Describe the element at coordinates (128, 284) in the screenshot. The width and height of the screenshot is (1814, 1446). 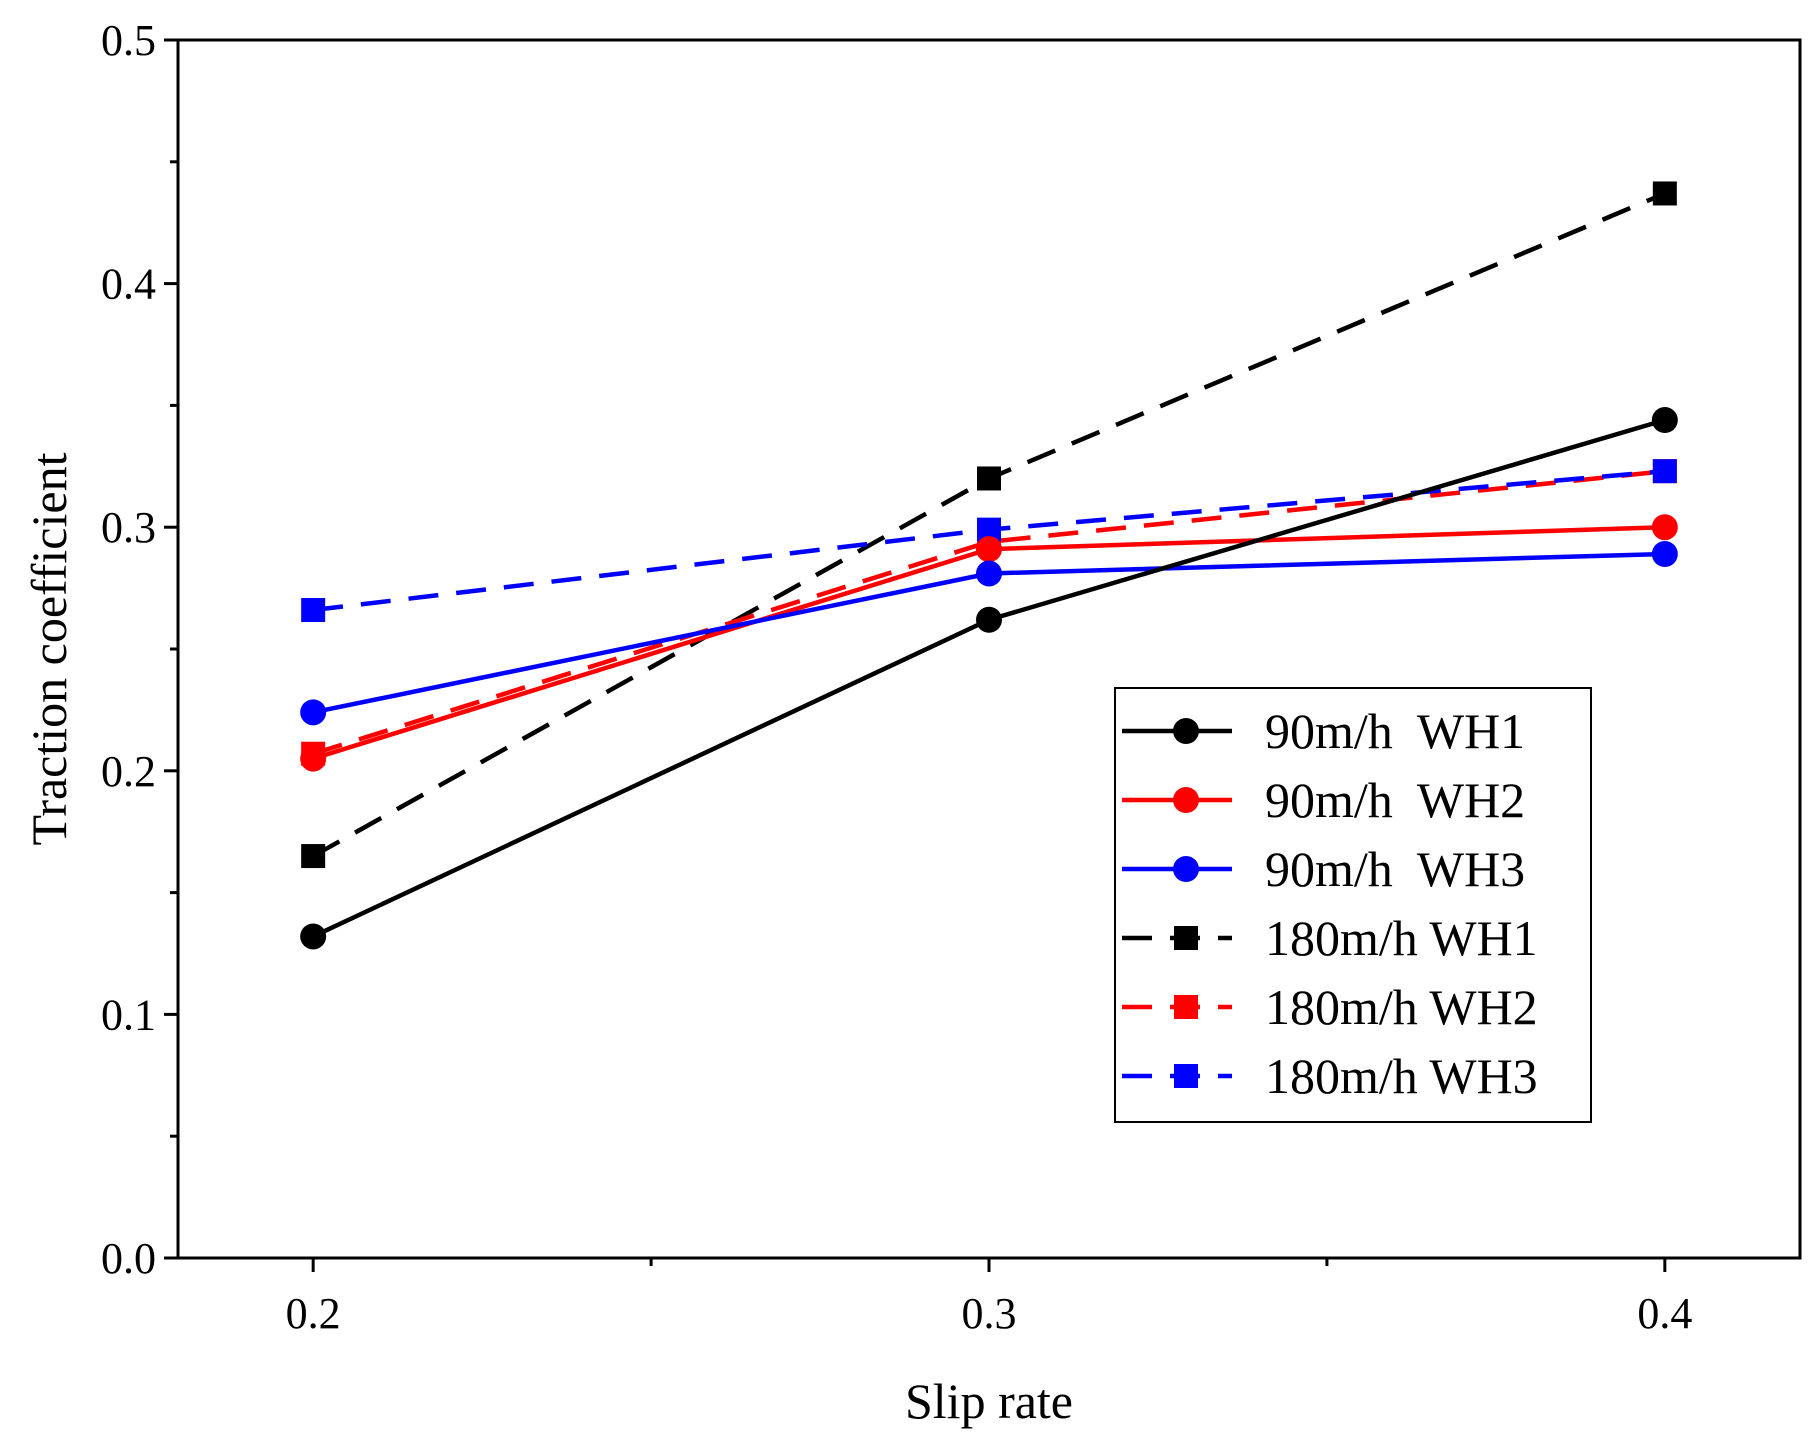
I see `y-tick-label: 0.4` at that location.